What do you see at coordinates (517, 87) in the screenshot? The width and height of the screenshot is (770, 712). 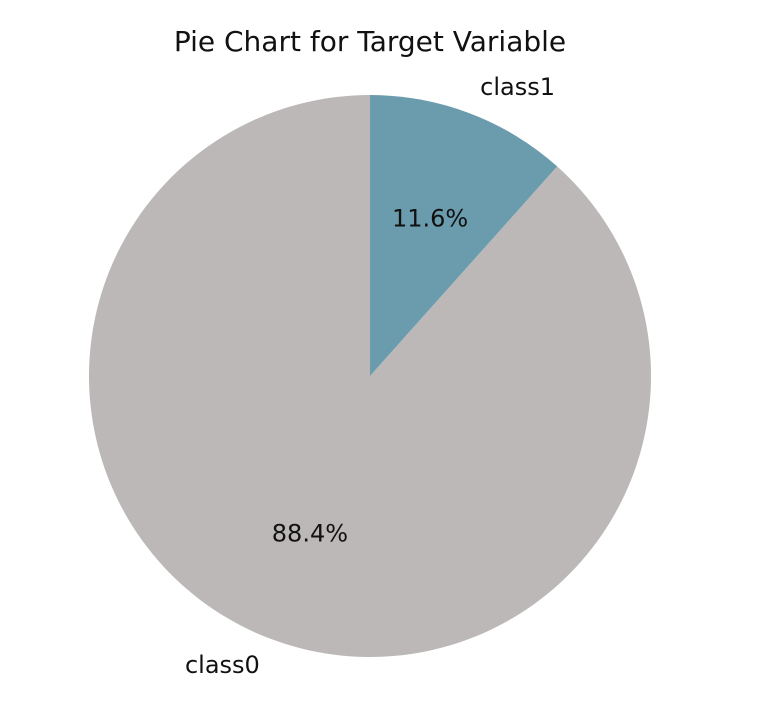 I see `legend-label-class1: class1` at bounding box center [517, 87].